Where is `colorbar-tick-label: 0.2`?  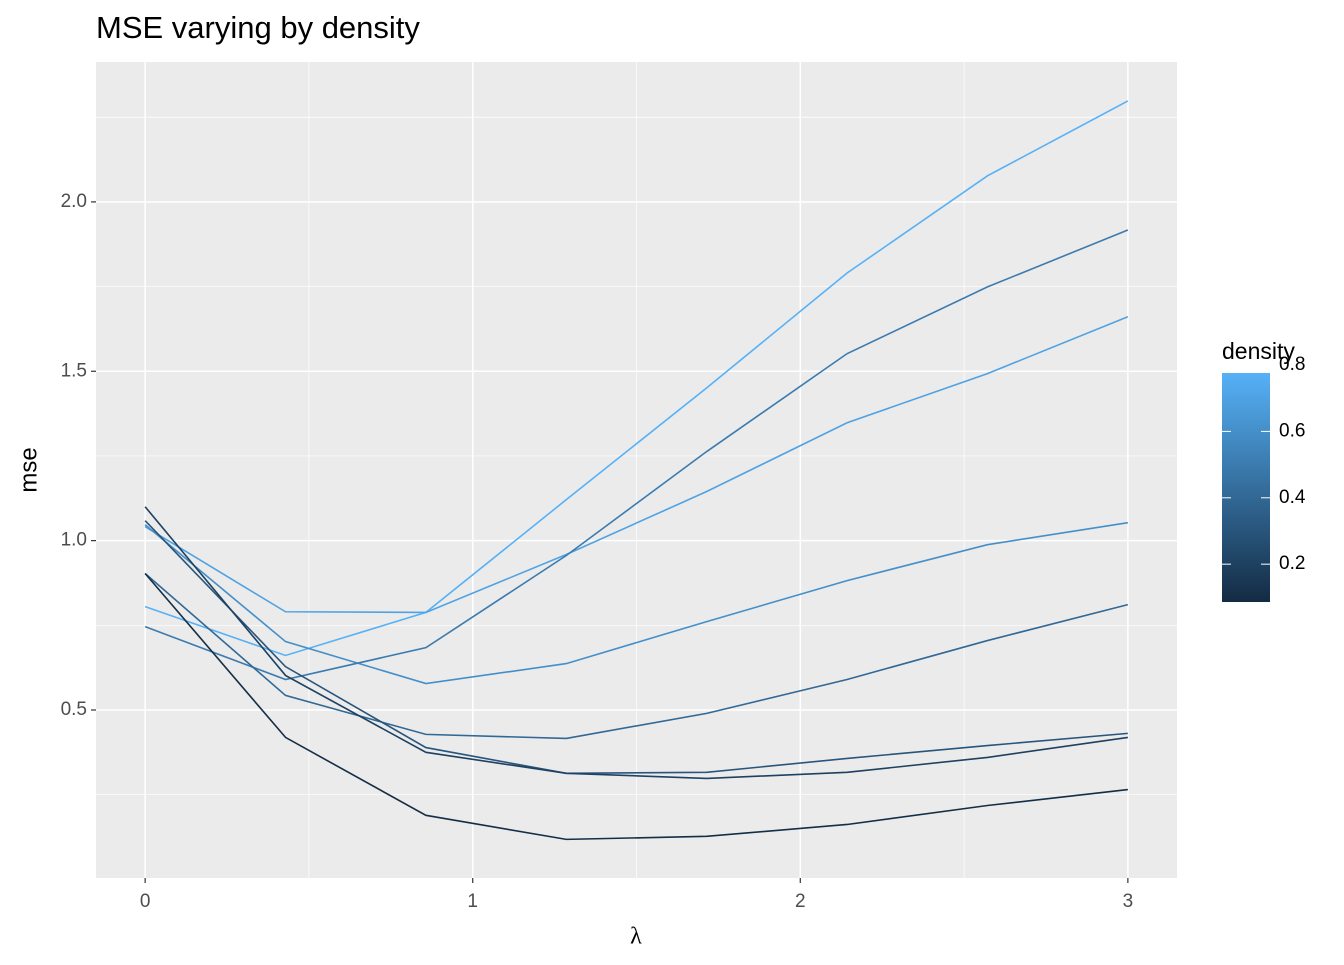
colorbar-tick-label: 0.2 is located at coordinates (1292, 563).